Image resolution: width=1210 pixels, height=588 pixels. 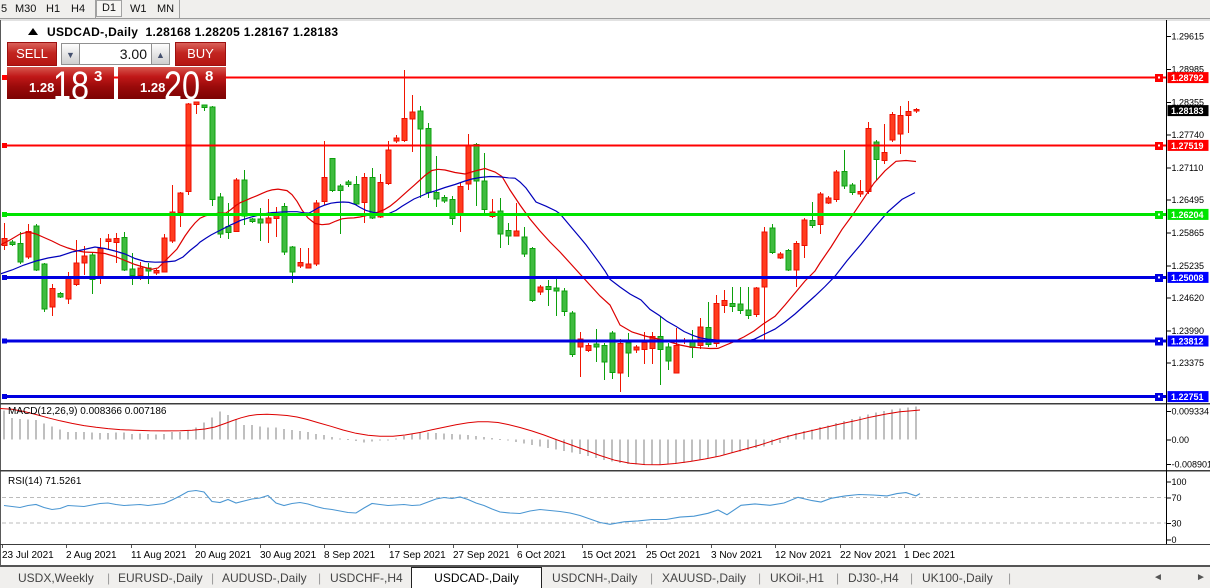 I want to click on svg-text: 1.23990, so click(x=1188, y=331).